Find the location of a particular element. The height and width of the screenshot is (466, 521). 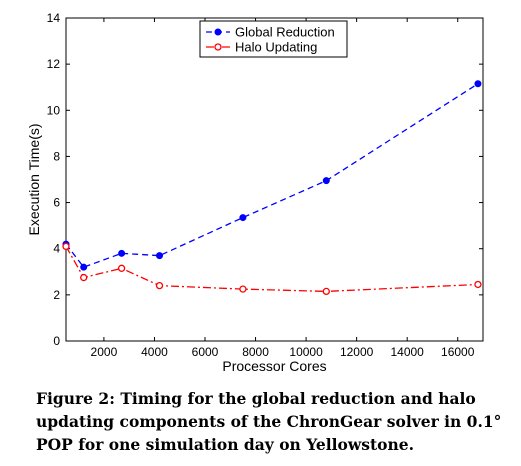

y-tick-label: 0 is located at coordinates (56, 341).